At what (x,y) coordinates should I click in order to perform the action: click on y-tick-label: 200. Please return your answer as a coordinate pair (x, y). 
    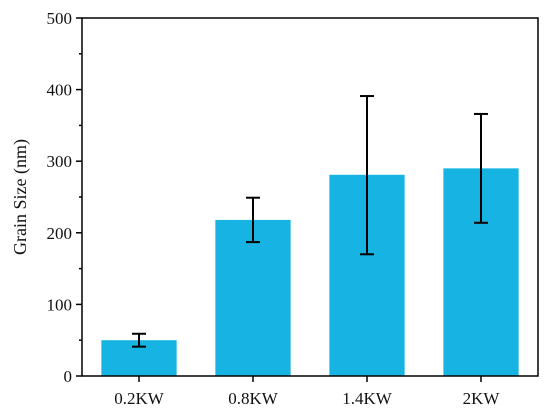
    Looking at the image, I should click on (60, 233).